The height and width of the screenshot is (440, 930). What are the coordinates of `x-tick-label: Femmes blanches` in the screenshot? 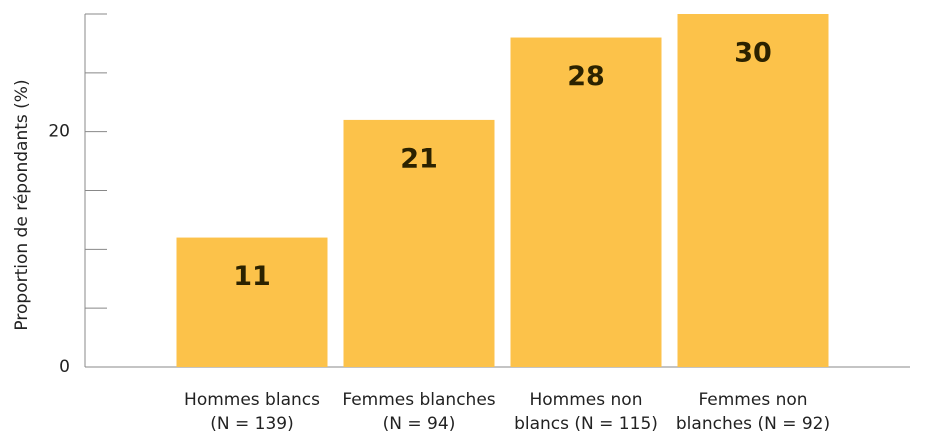 It's located at (418, 400).